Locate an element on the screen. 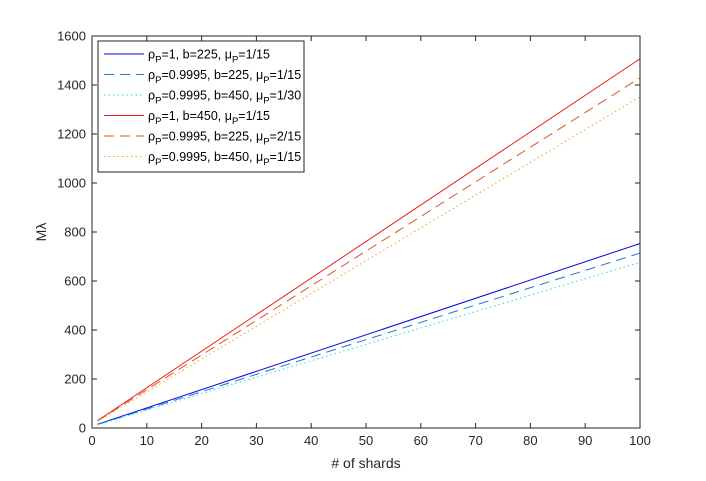  legend-box is located at coordinates (201, 106).